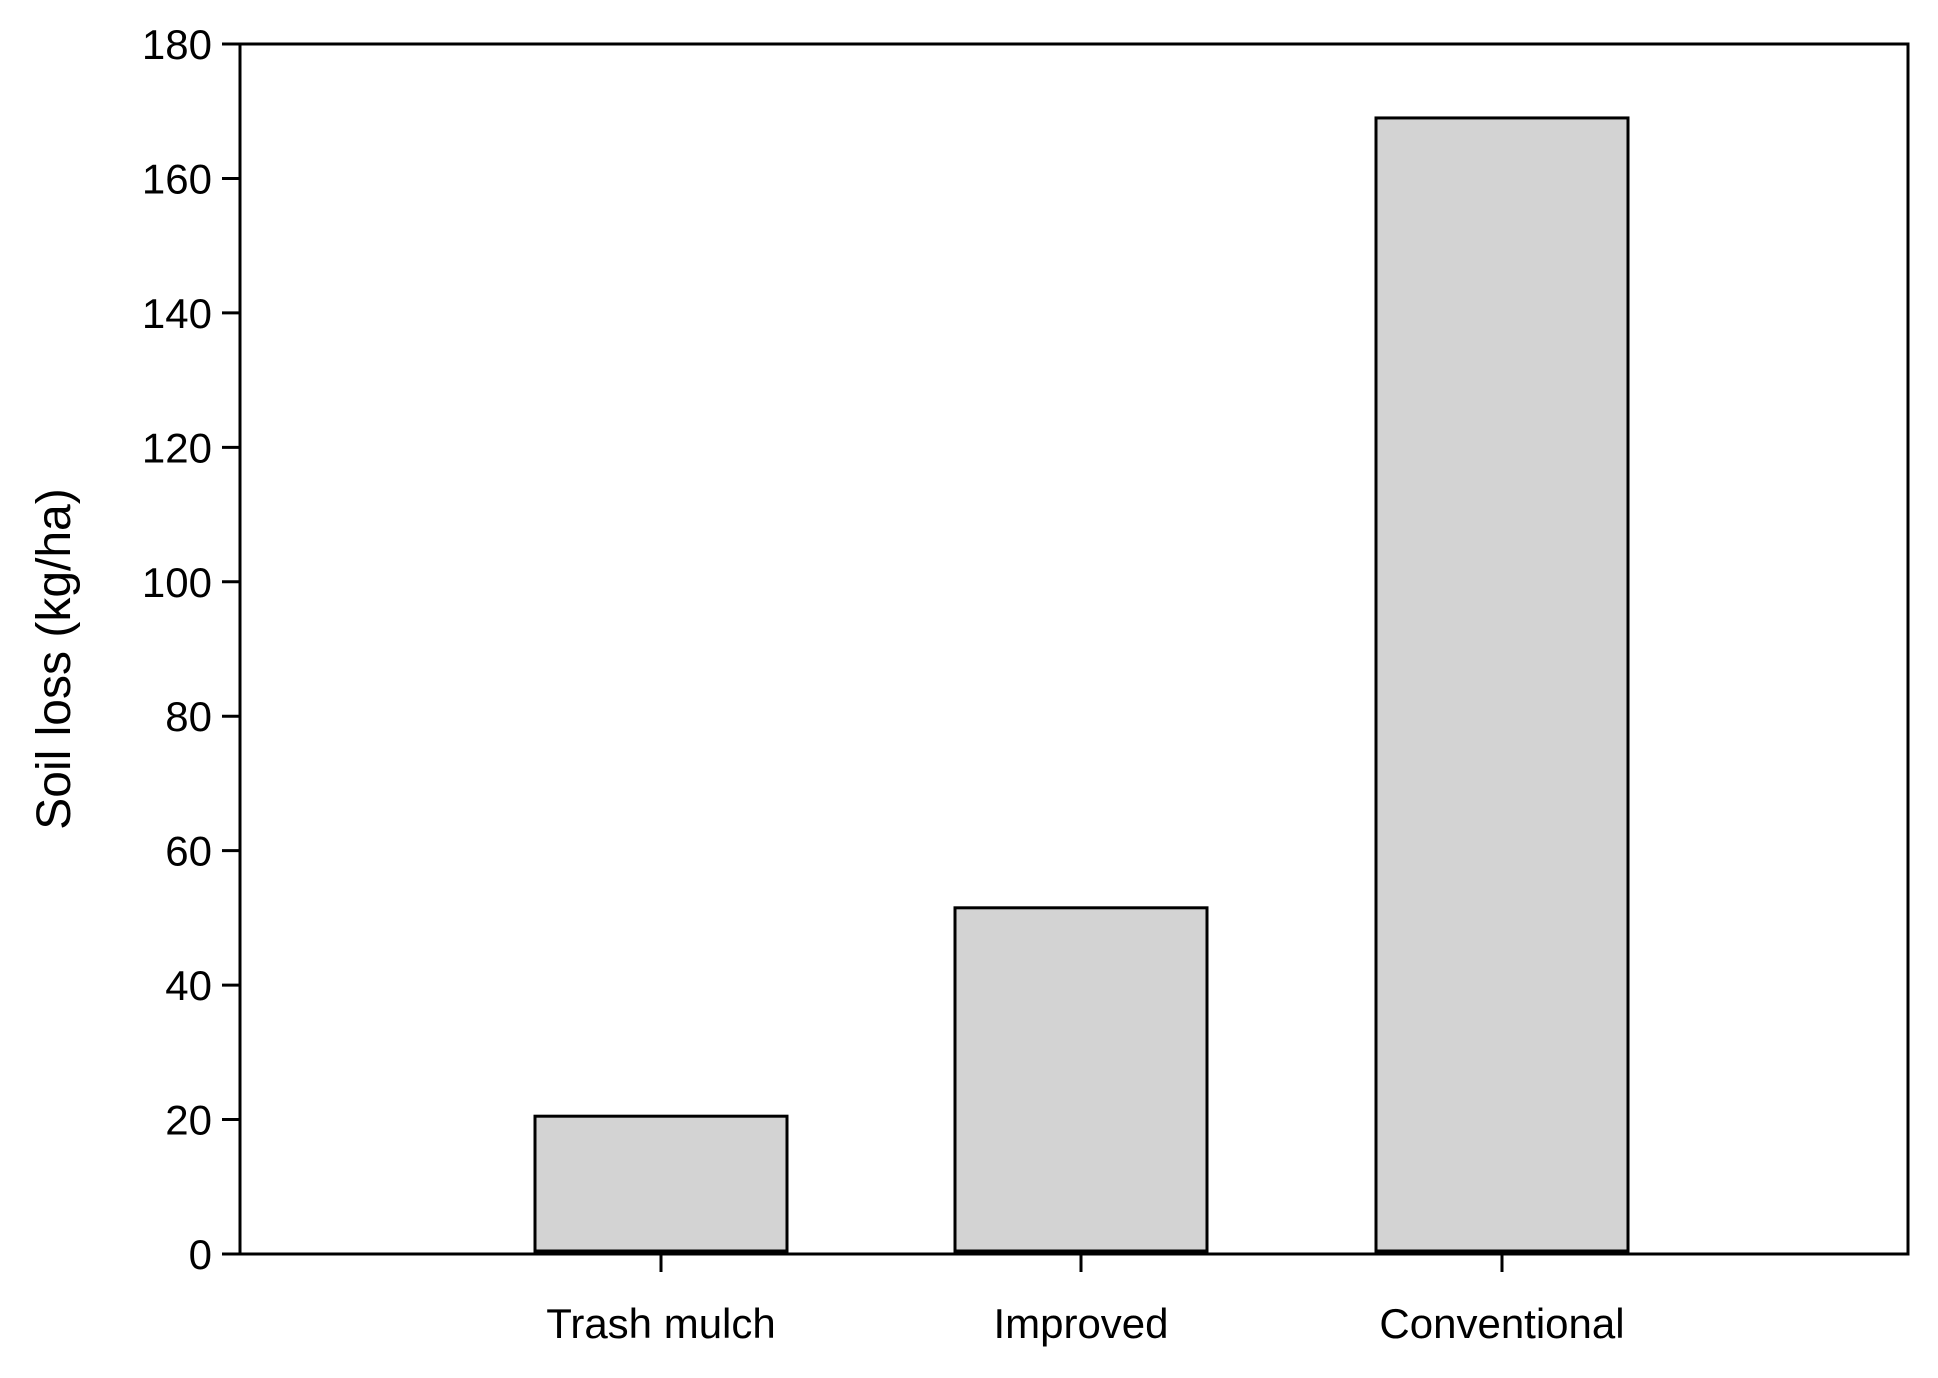 This screenshot has height=1378, width=1938. What do you see at coordinates (191, 649) in the screenshot?
I see `y-axis-ticks: 0 20 40 60 80 100 120 140 160 180` at bounding box center [191, 649].